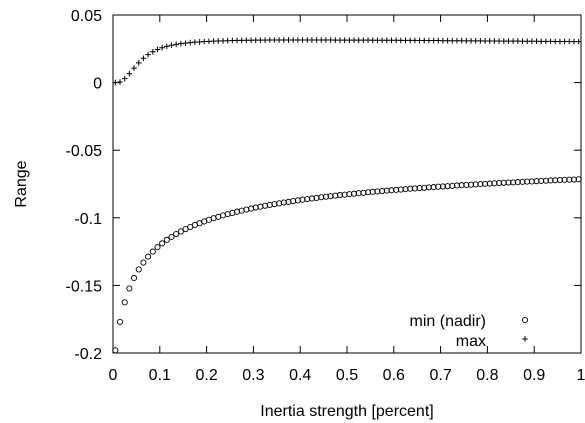 The height and width of the screenshot is (423, 585). I want to click on y-tick-label: -0.05, so click(84, 151).